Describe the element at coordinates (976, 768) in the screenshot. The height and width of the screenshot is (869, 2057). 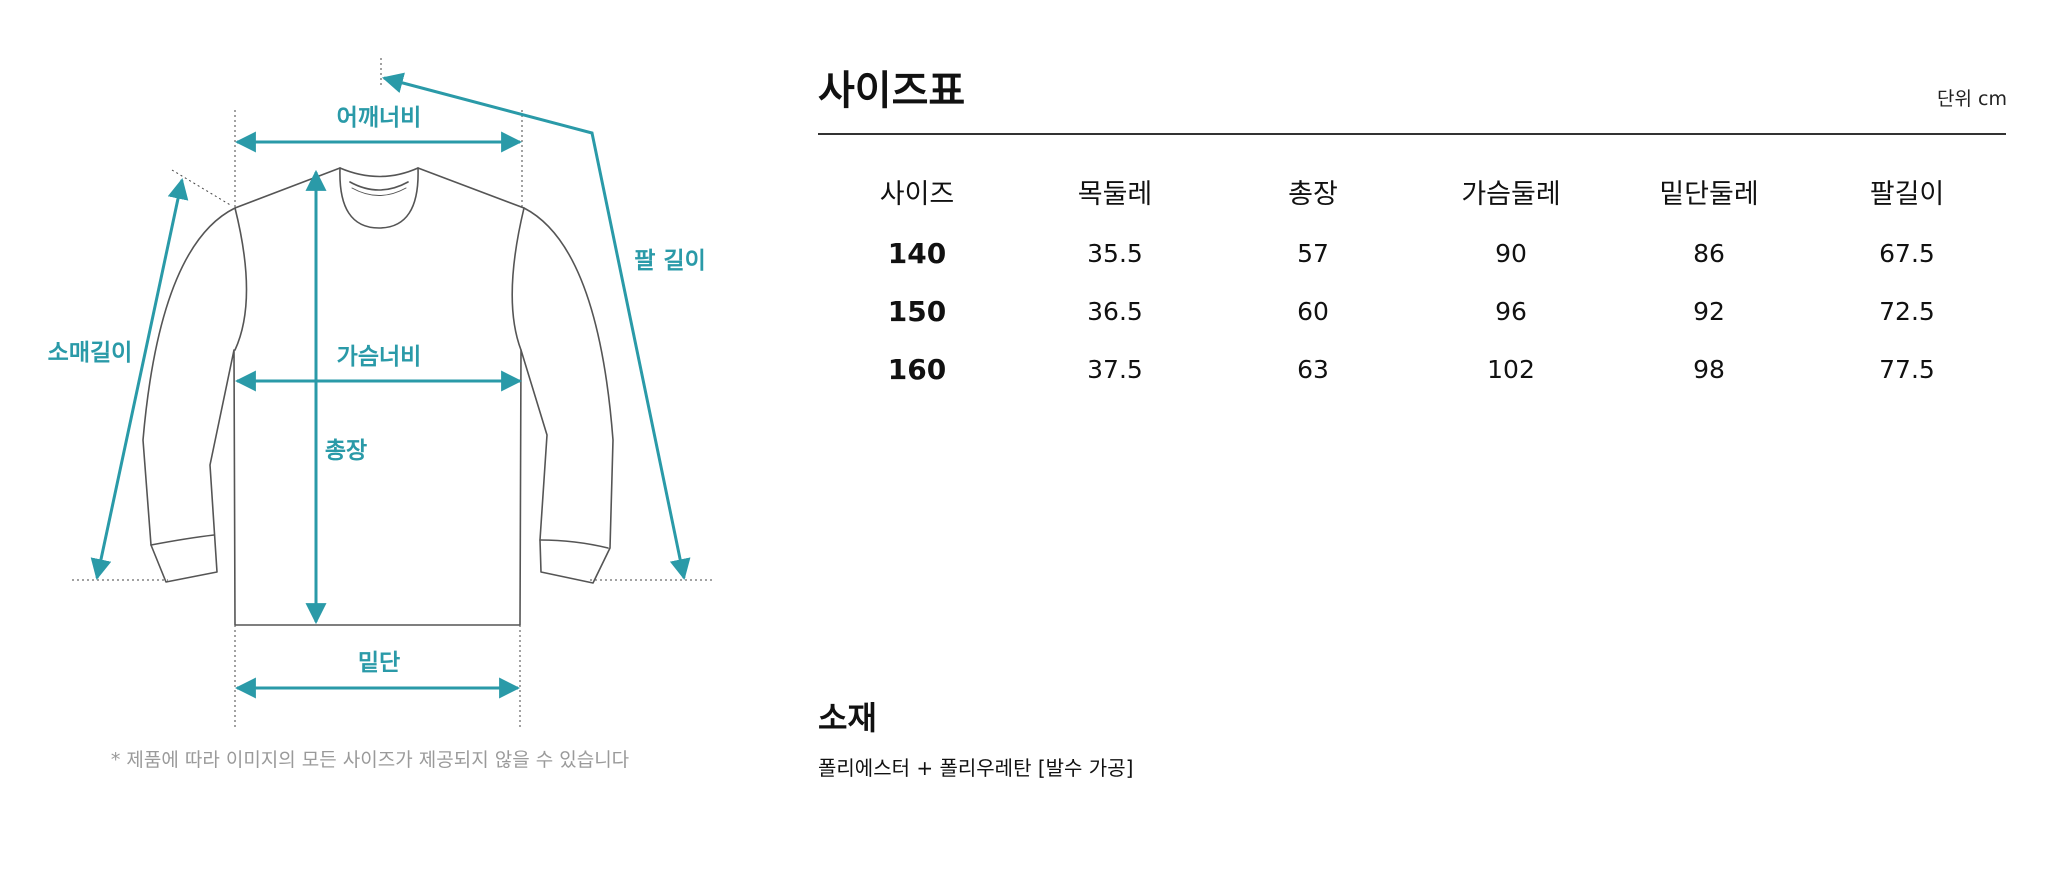
I see `material-value: 폴리에스터 + 폴리우레탄 [발수 가공]` at that location.